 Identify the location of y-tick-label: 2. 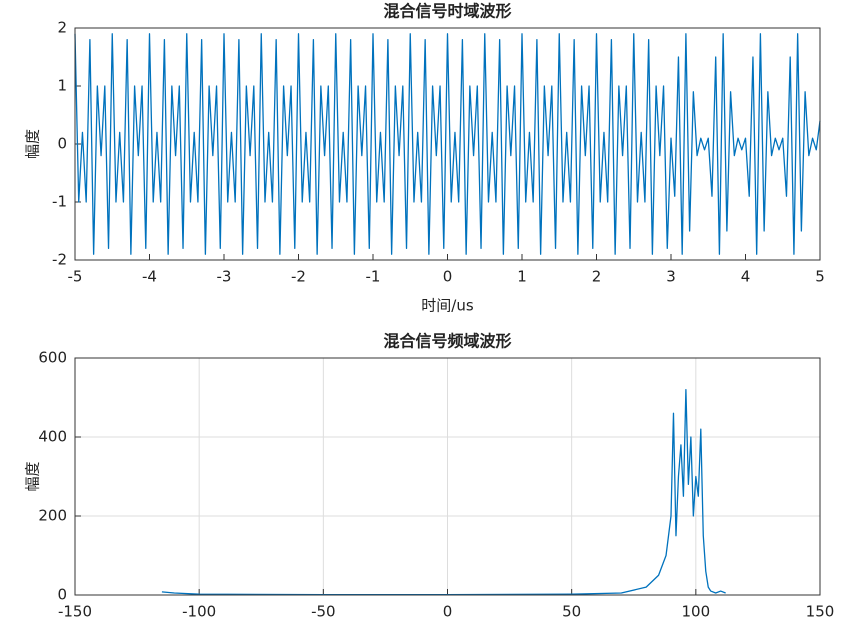
(62, 28).